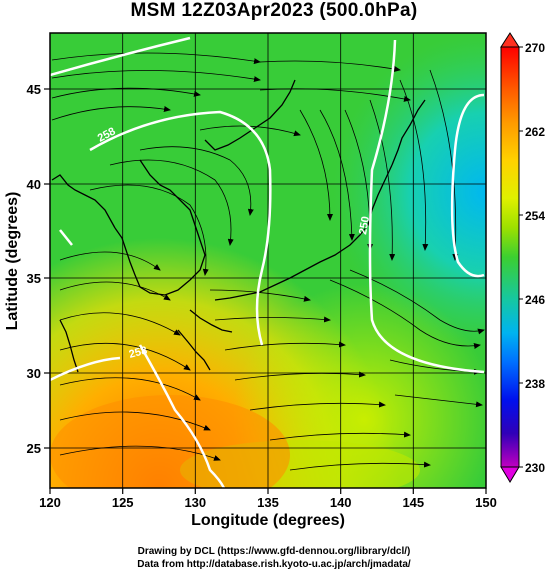 This screenshot has width=548, height=573. I want to click on colorbar-lower-extend, so click(510, 474).